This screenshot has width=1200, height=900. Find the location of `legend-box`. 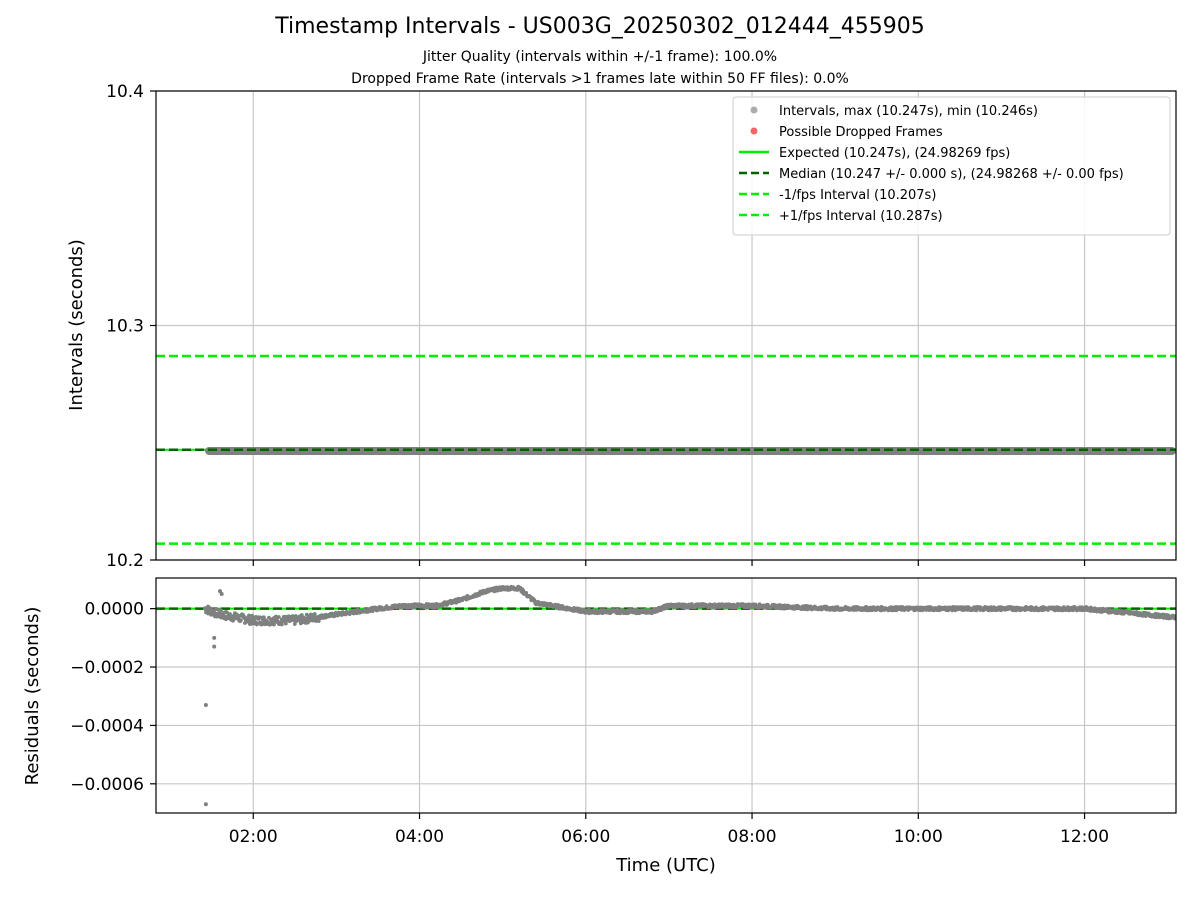

legend-box is located at coordinates (951, 166).